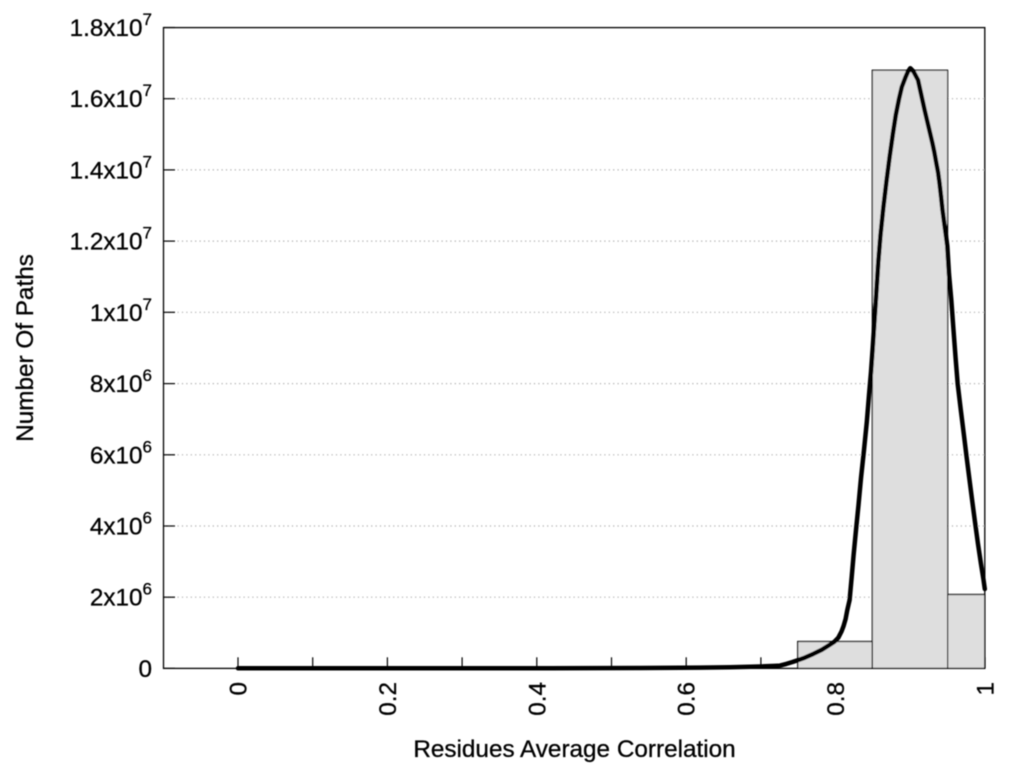 The image size is (1024, 768). Describe the element at coordinates (25, 348) in the screenshot. I see `svg-text: Number Of Paths` at that location.